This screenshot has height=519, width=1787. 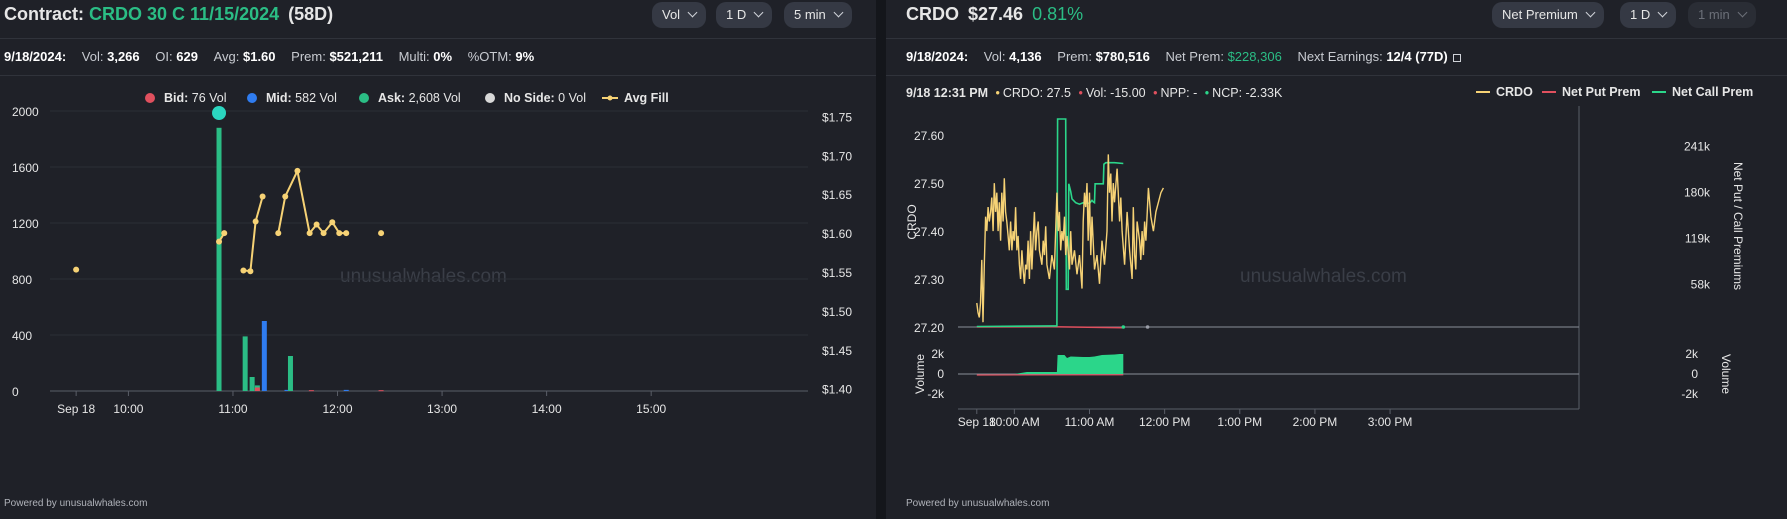 What do you see at coordinates (1738, 226) in the screenshot?
I see `y2-axis-label: Net Put / Call Premiums` at bounding box center [1738, 226].